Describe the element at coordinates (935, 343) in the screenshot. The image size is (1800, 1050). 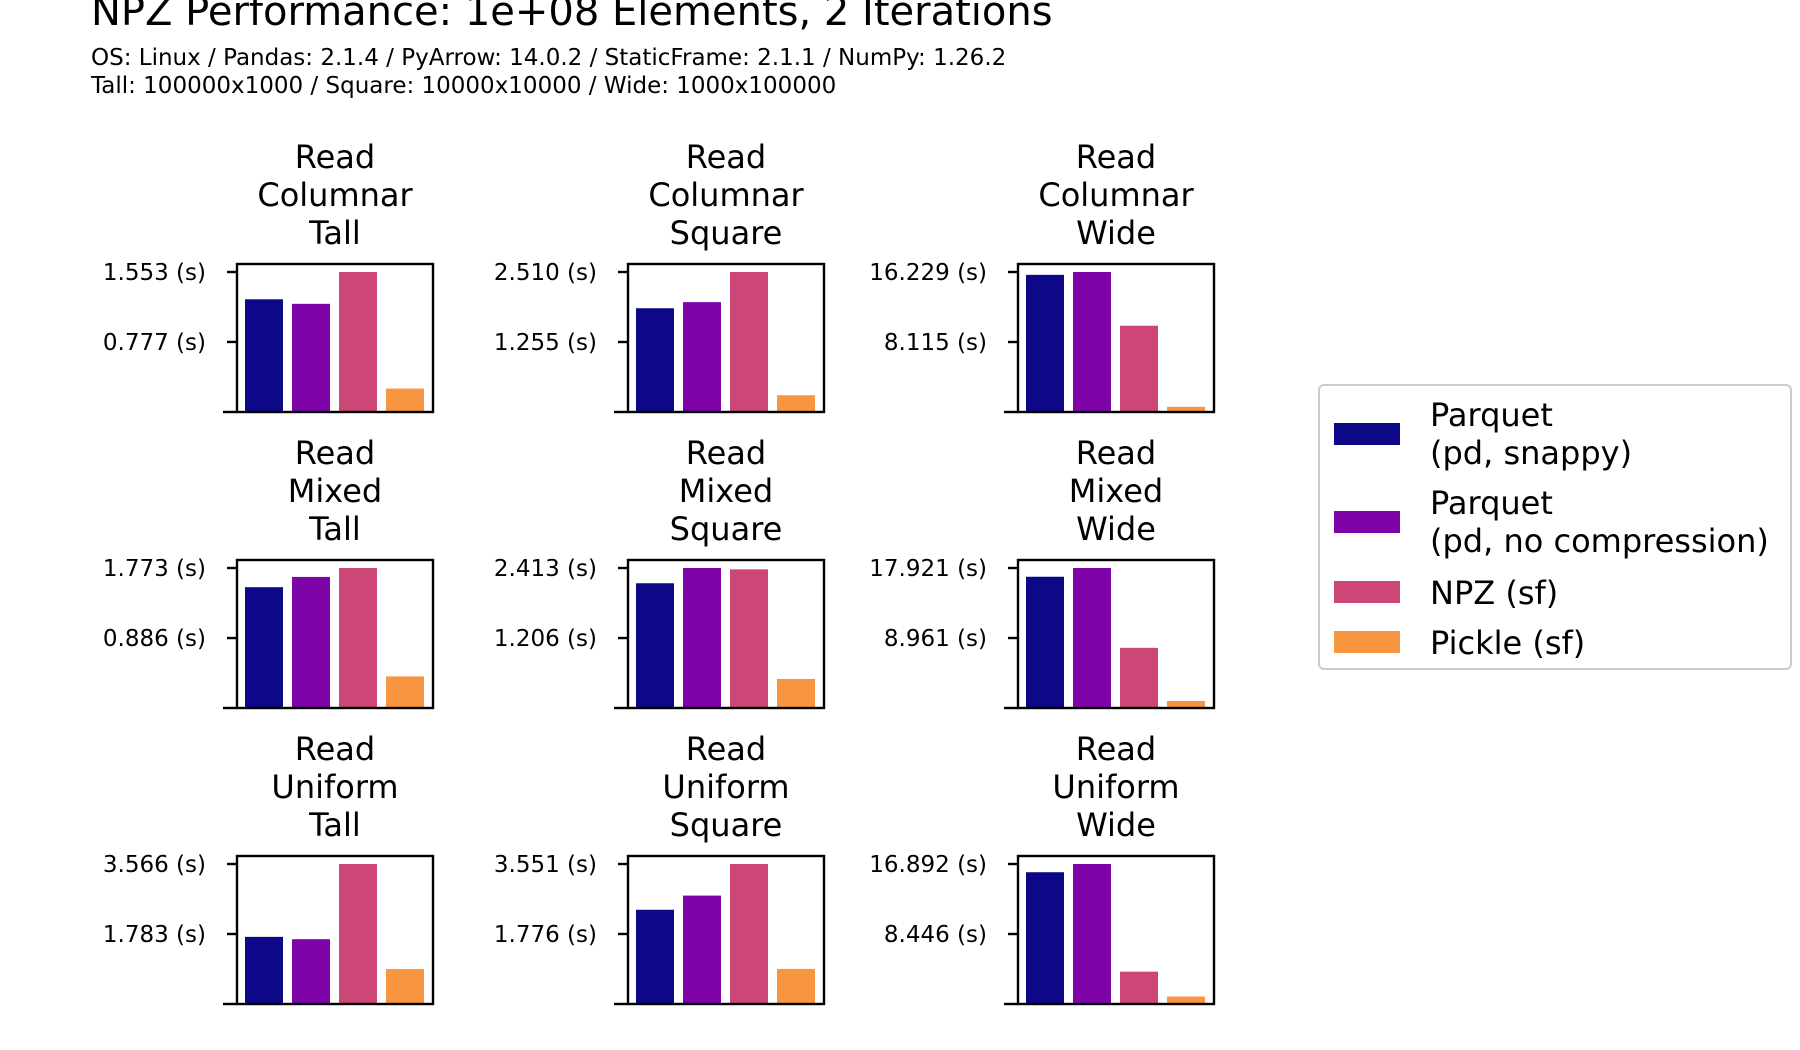
I see `y-tick-label: 8.115 (s)` at that location.